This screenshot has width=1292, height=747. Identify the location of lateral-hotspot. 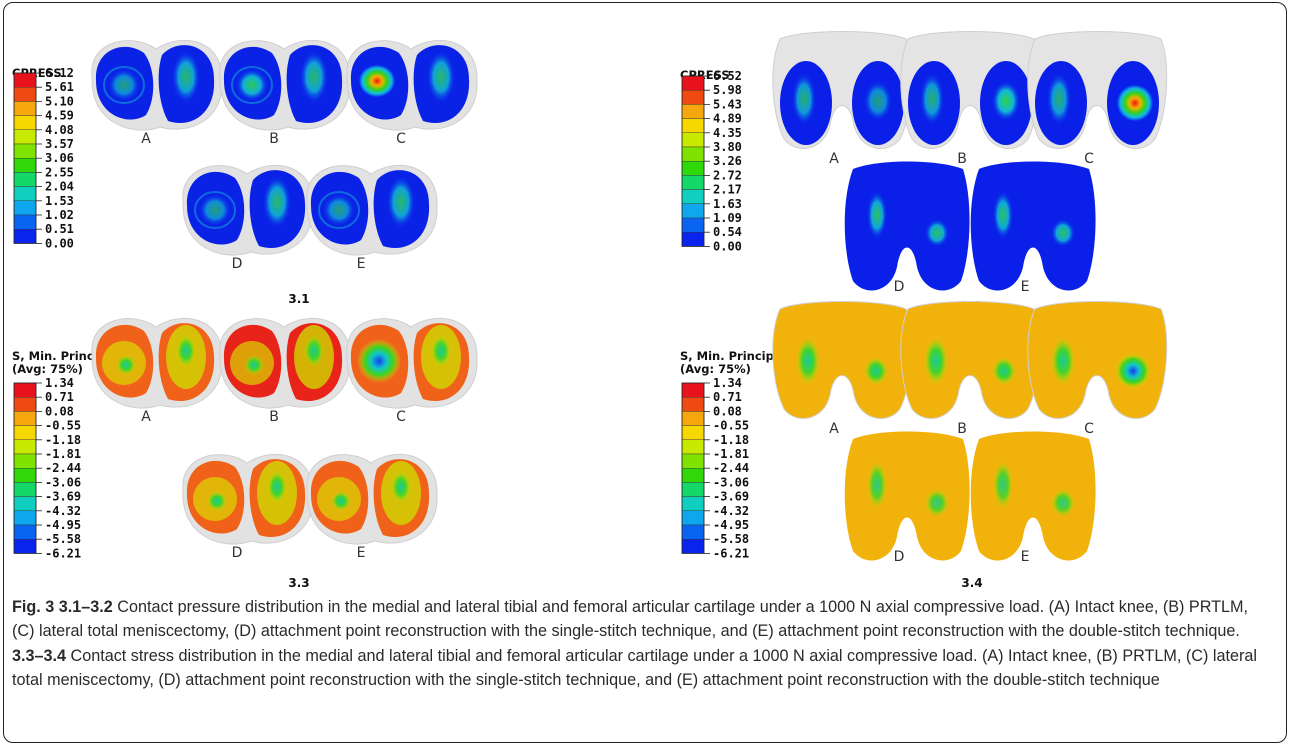
(377, 81).